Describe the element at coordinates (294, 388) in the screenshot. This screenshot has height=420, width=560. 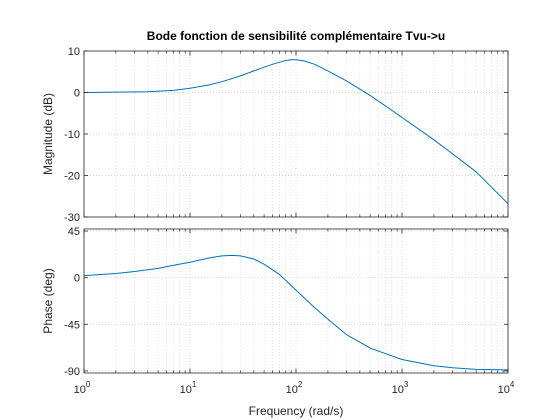
I see `x-tick-label: 10²` at that location.